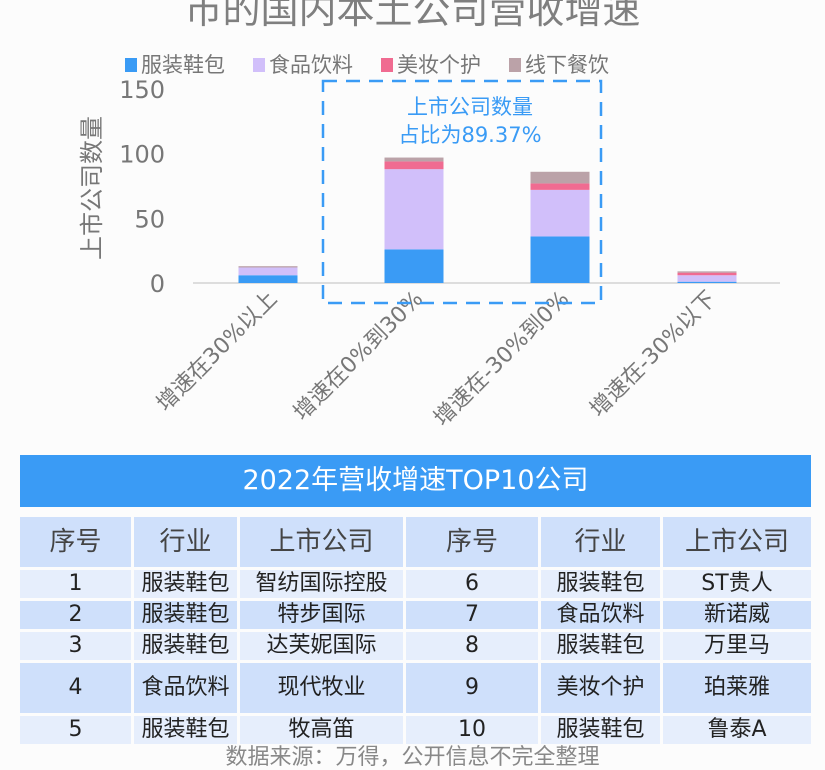  What do you see at coordinates (654, 355) in the screenshot?
I see `x-tick-label: 增速在-30%以下` at bounding box center [654, 355].